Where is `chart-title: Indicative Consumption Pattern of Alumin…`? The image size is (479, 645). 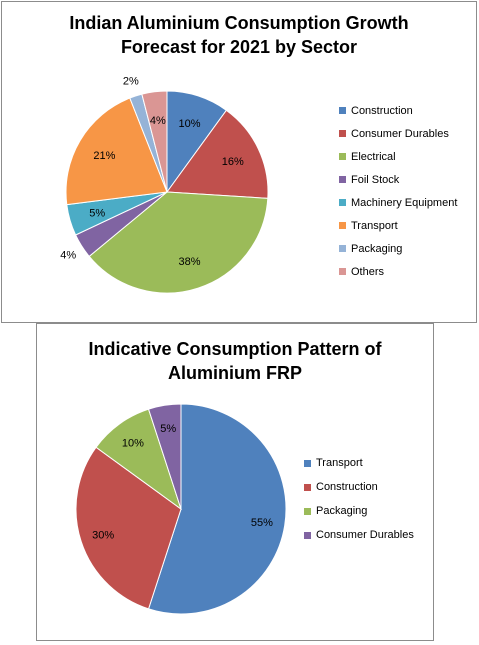 chart-title: Indicative Consumption Pattern of Alumin… is located at coordinates (235, 361).